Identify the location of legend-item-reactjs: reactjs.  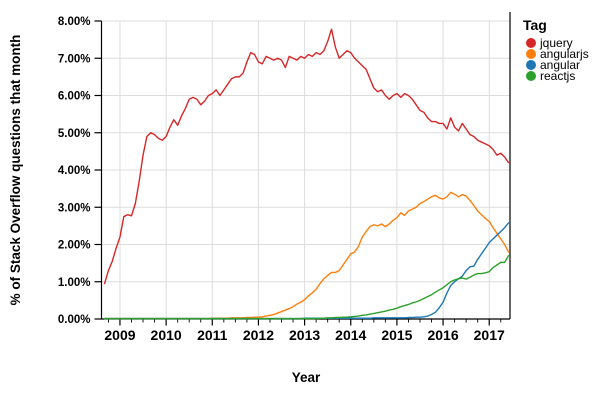
(550, 76).